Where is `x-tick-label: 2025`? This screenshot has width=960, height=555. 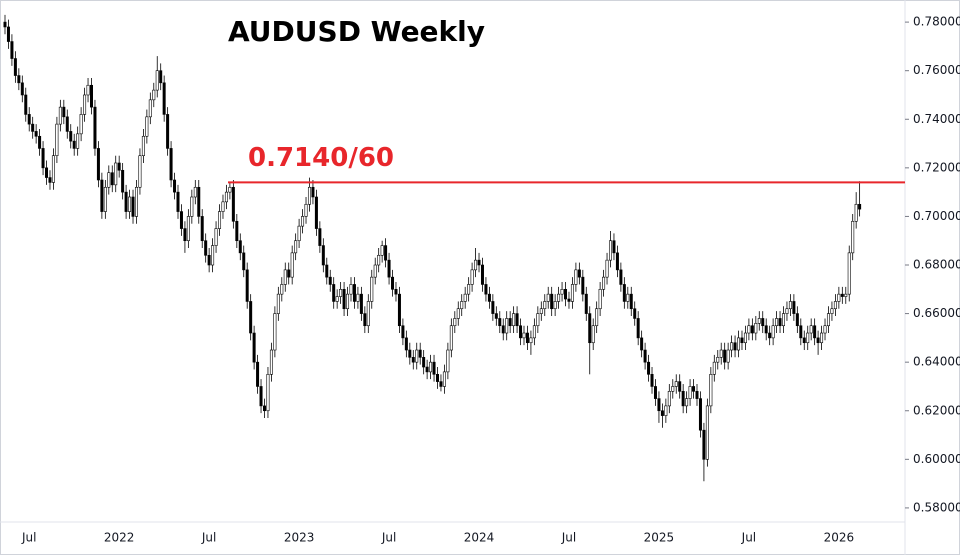
x-tick-label: 2025 is located at coordinates (659, 538).